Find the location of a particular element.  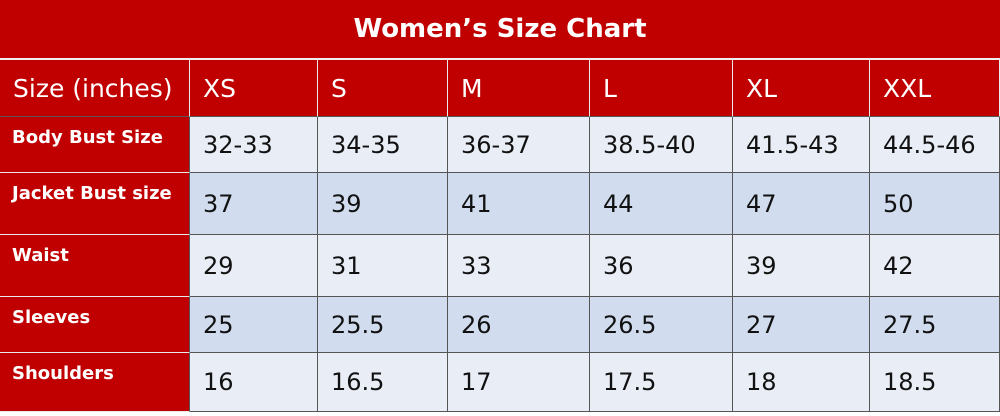

table-cell: 17 is located at coordinates (519, 382).